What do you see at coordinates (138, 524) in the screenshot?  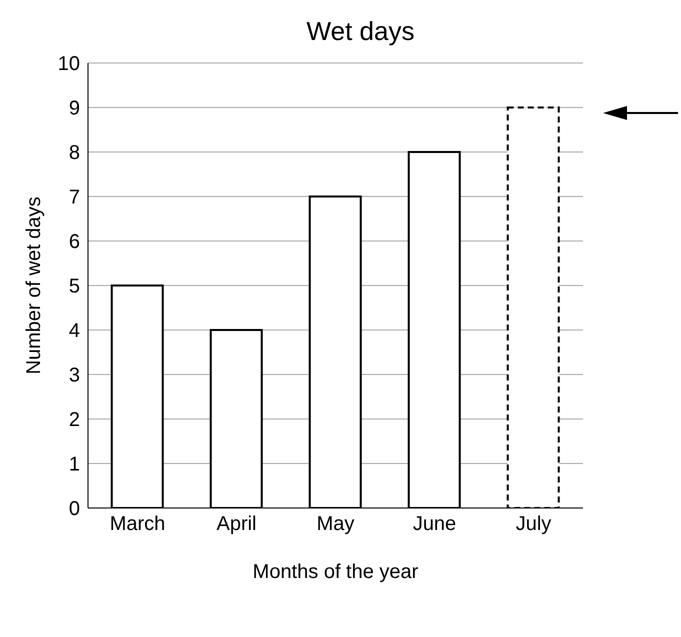 I see `x-tick-label: March` at bounding box center [138, 524].